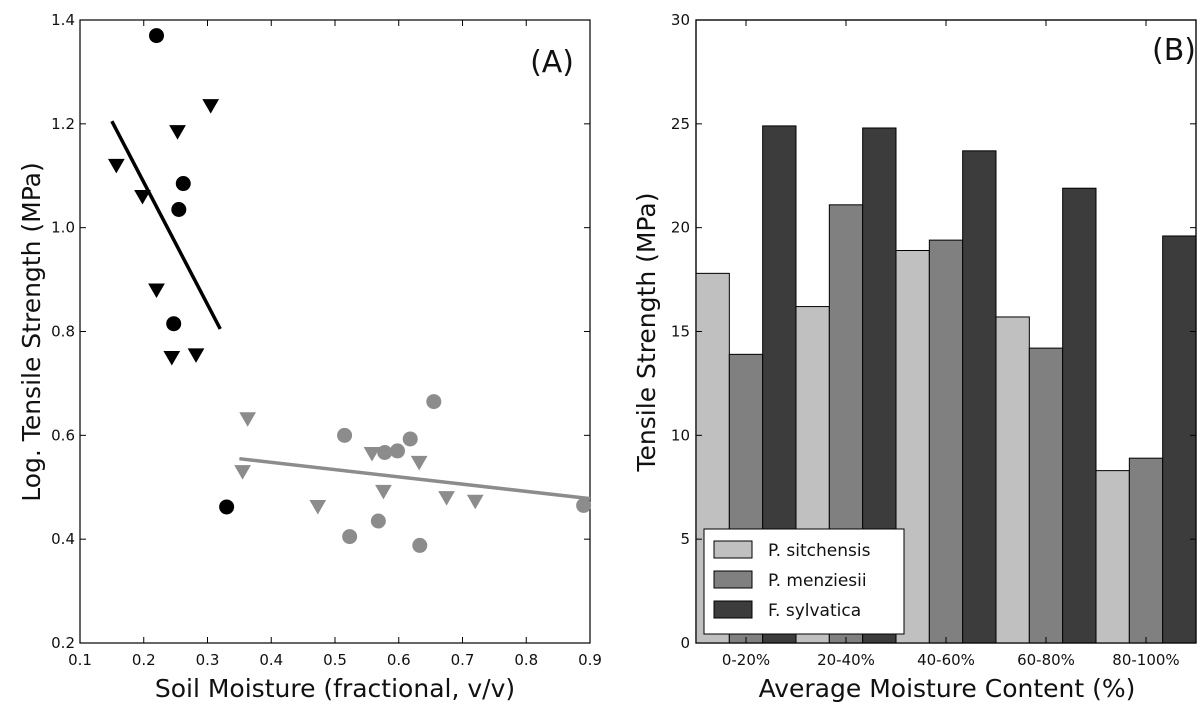 The width and height of the screenshot is (1203, 705). Describe the element at coordinates (63, 643) in the screenshot. I see `y-tick-label: 0.2` at that location.